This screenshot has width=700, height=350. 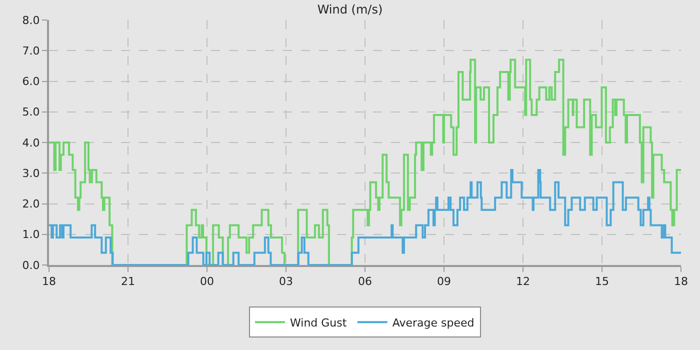 What do you see at coordinates (207, 281) in the screenshot?
I see `x-tick-label: 00` at bounding box center [207, 281].